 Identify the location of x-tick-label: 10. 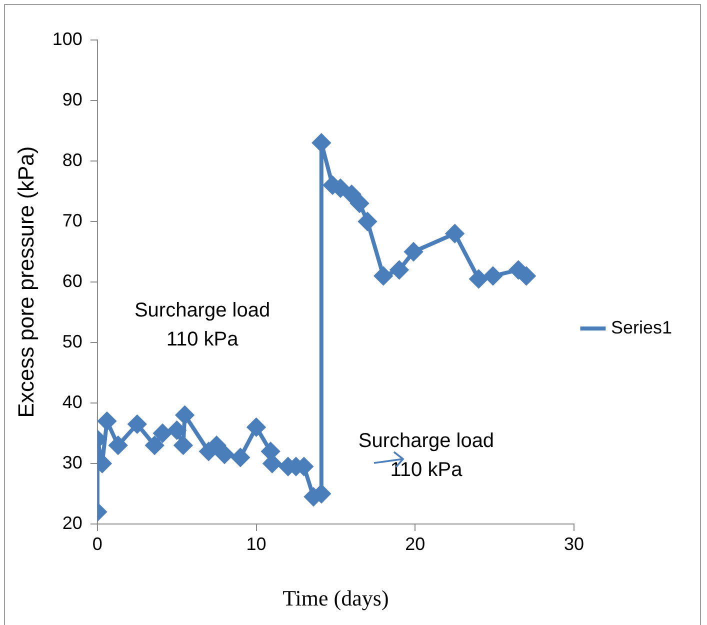
(256, 544).